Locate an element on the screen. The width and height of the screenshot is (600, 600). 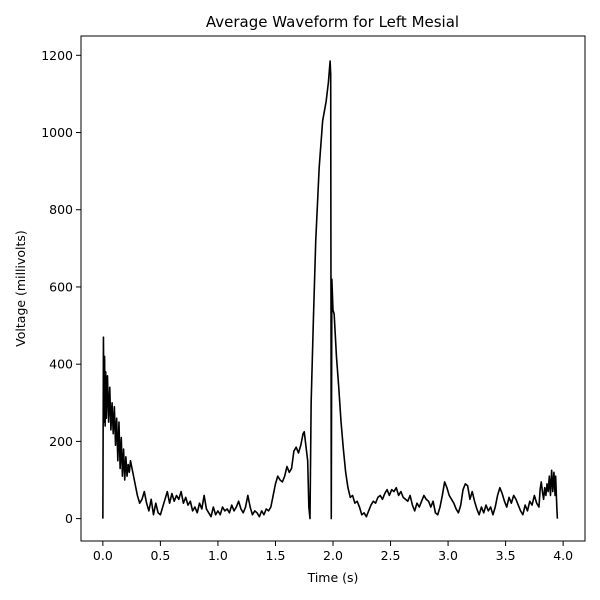
y-tick-label: 200 is located at coordinates (61, 441).